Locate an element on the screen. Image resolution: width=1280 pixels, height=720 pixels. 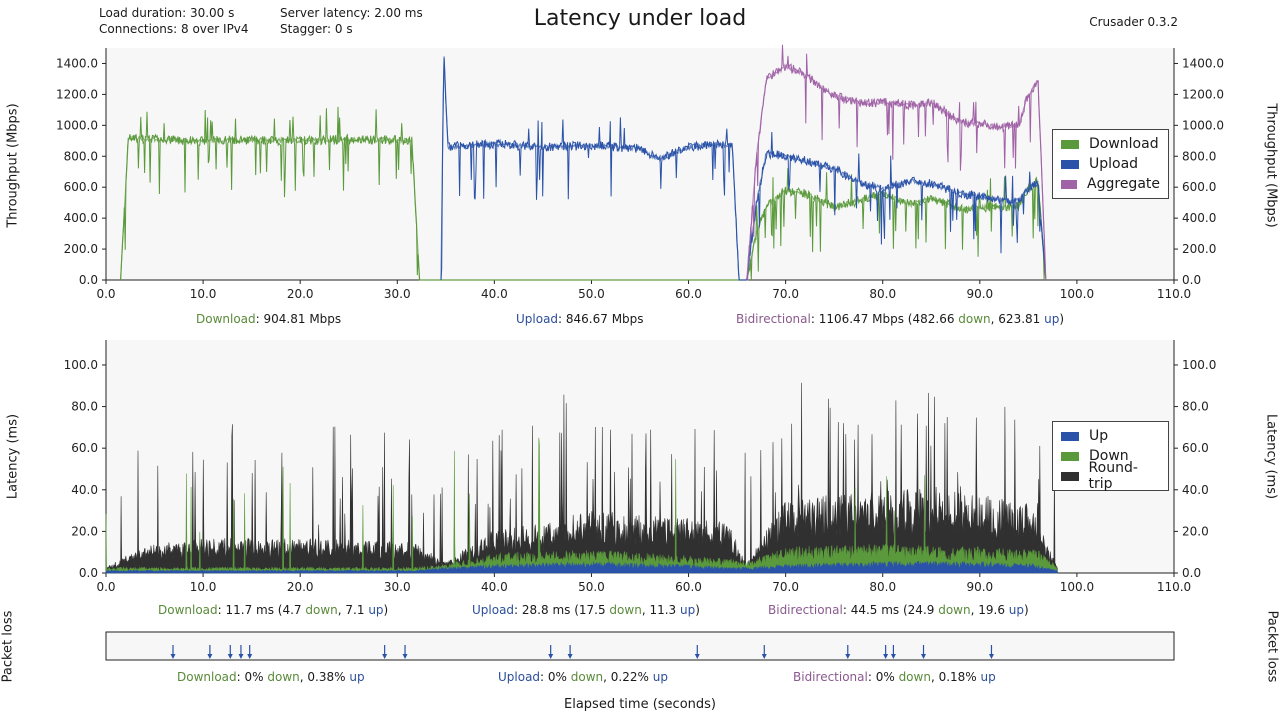
latency-x-tick-label: 10.0 is located at coordinates (203, 587).